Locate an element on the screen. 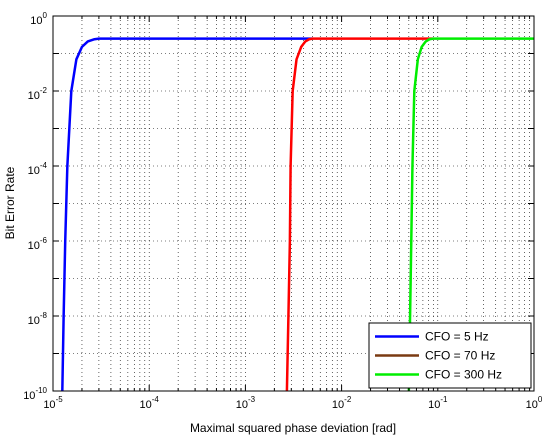 This screenshot has height=439, width=550. x-tick-label: 10⁻⁵ is located at coordinates (53, 403).